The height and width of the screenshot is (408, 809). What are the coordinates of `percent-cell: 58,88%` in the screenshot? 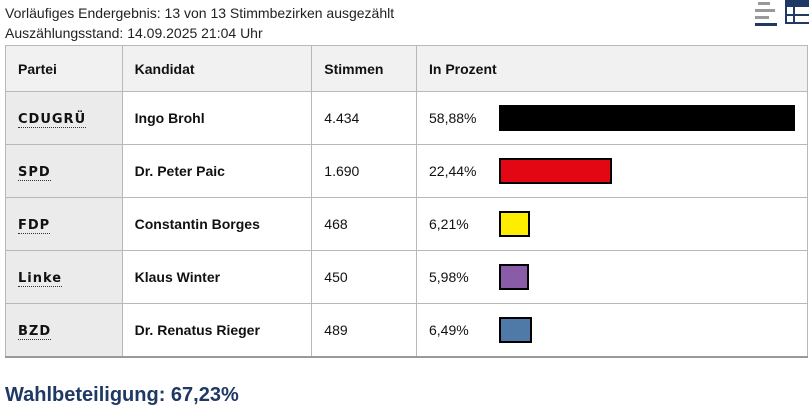 It's located at (612, 118).